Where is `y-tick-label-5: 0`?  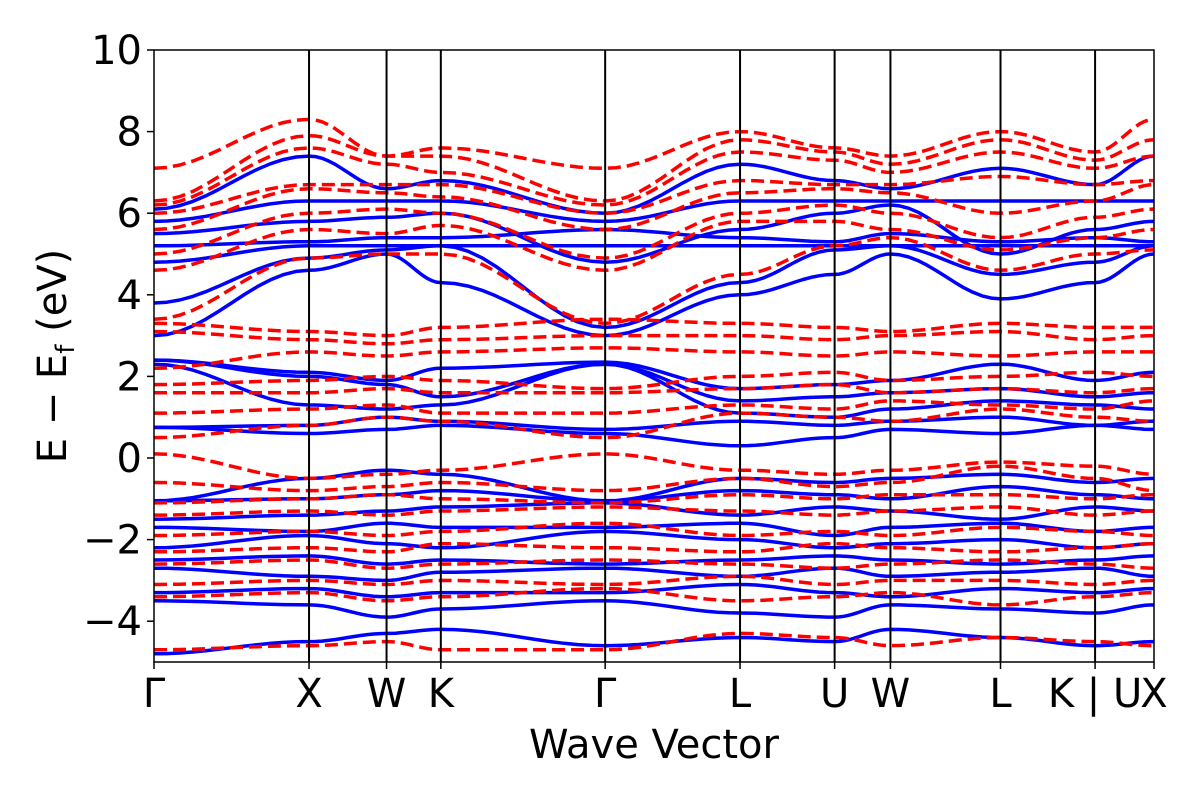
y-tick-label-5: 0 is located at coordinates (129, 459).